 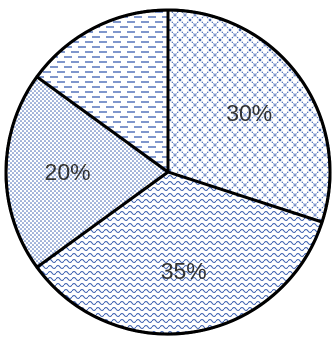 I want to click on pie-slice-label-0: 30%, so click(x=249, y=113).